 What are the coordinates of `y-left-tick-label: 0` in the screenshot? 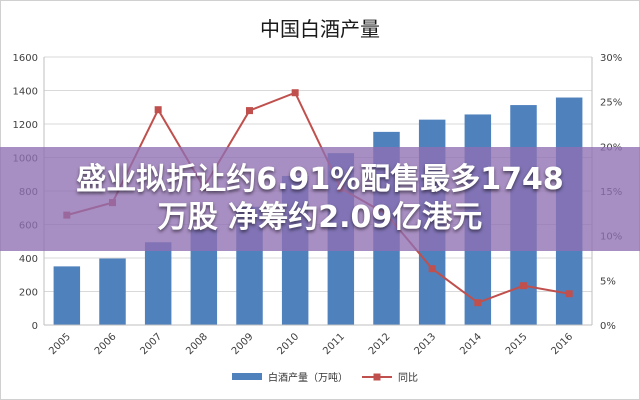 It's located at (35, 326).